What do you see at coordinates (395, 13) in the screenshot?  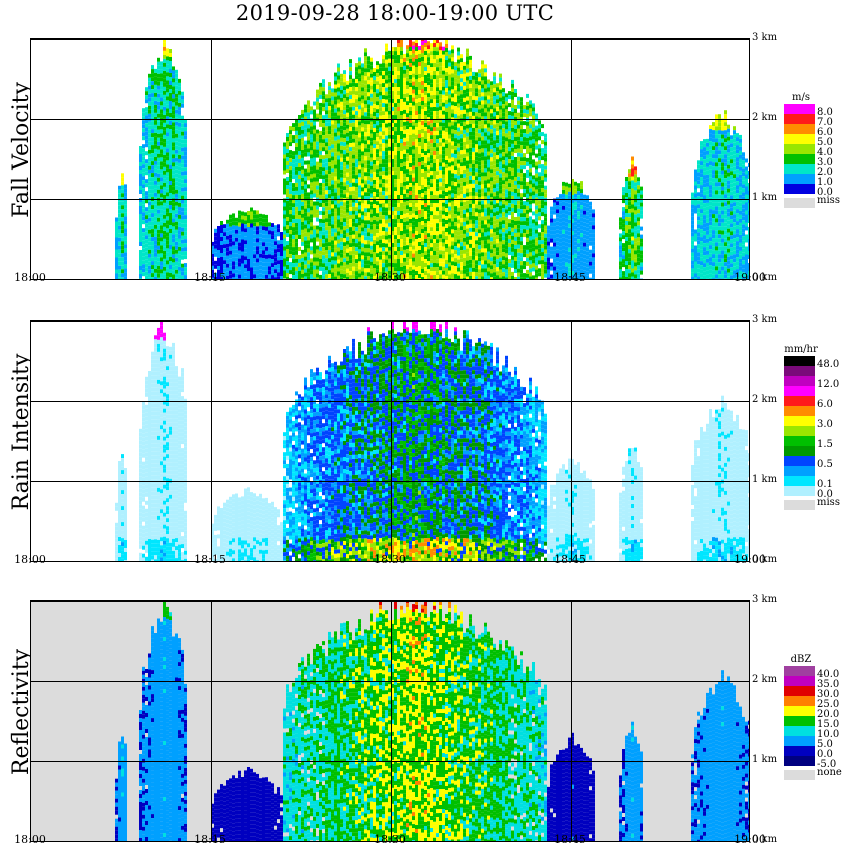 I see `chart-title: 2019-09-28 18:00-19:00 UTC` at bounding box center [395, 13].